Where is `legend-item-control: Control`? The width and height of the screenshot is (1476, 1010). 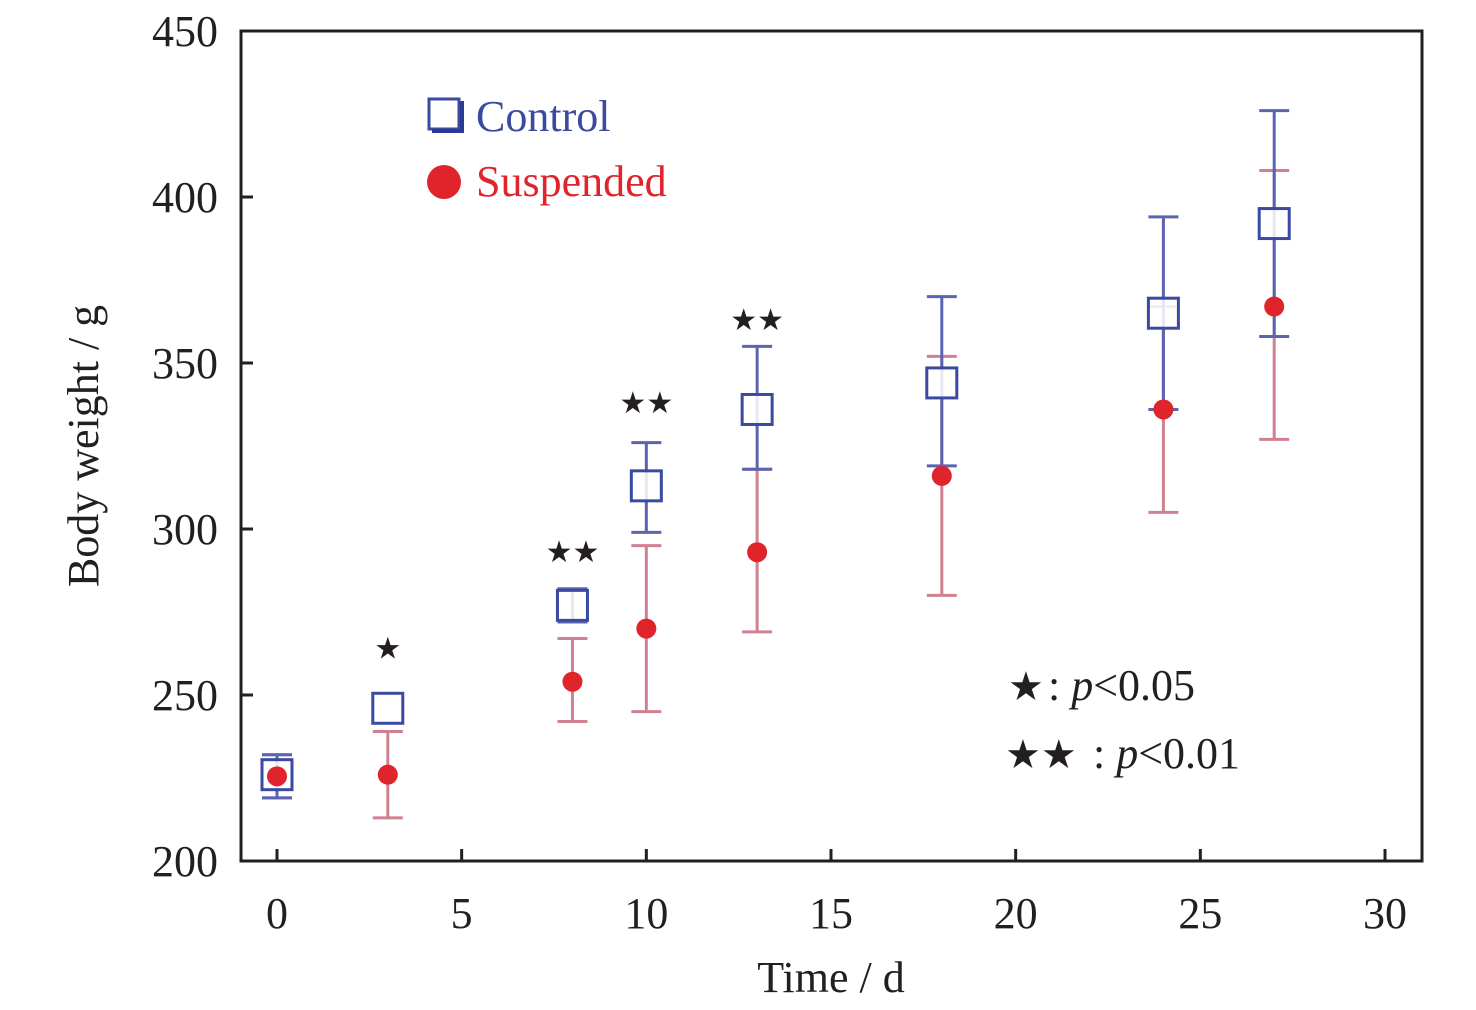
legend-item-control: Control is located at coordinates (518, 116).